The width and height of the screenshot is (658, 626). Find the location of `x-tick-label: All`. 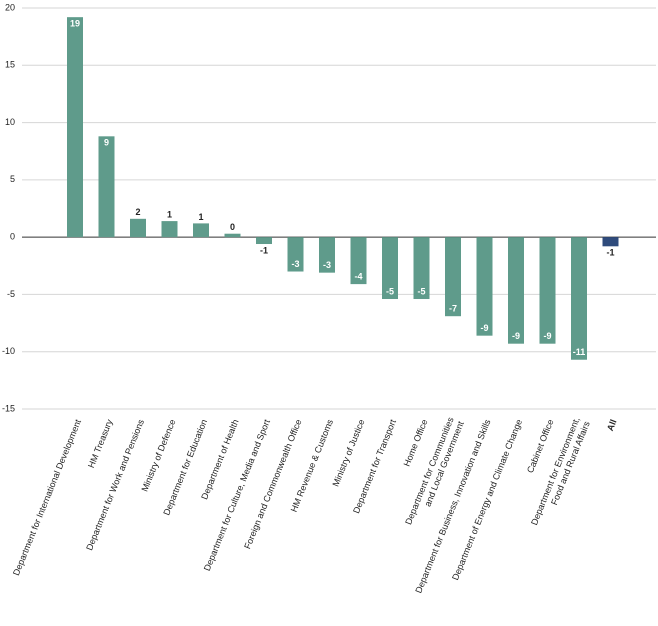

x-tick-label: All is located at coordinates (612, 425).